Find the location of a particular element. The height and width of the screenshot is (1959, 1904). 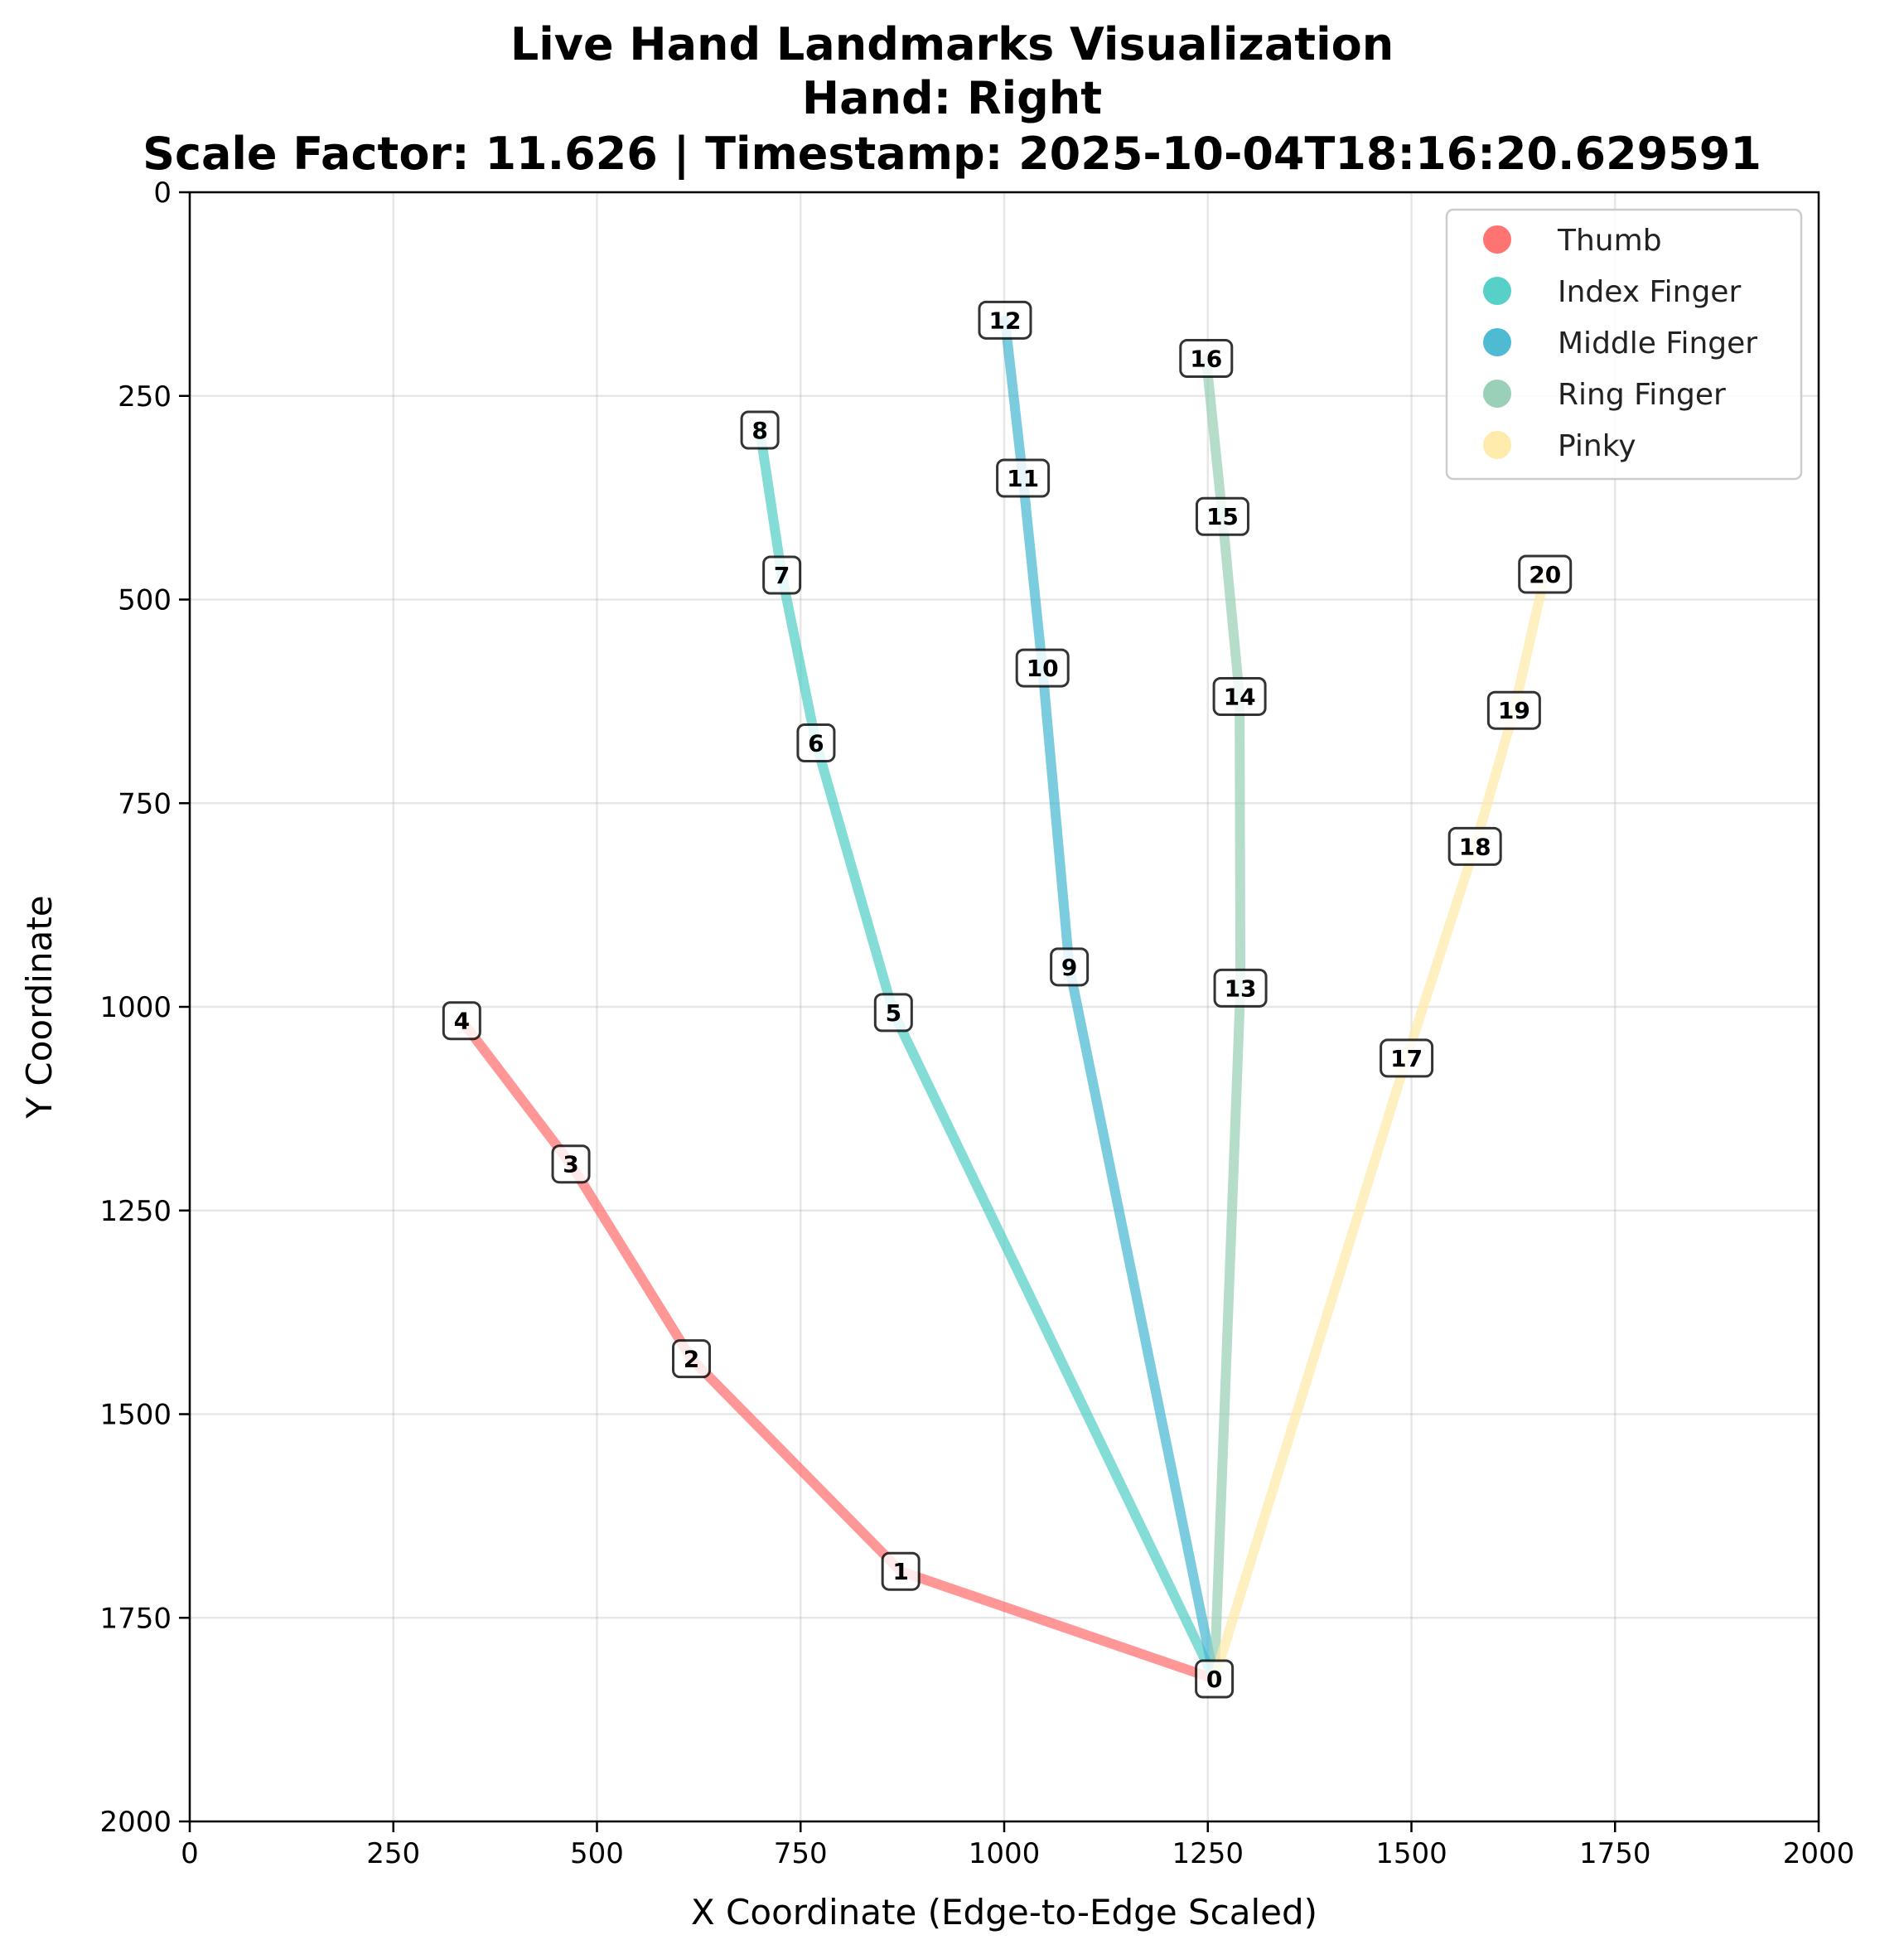

landmark-label-7: 7 is located at coordinates (782, 575).